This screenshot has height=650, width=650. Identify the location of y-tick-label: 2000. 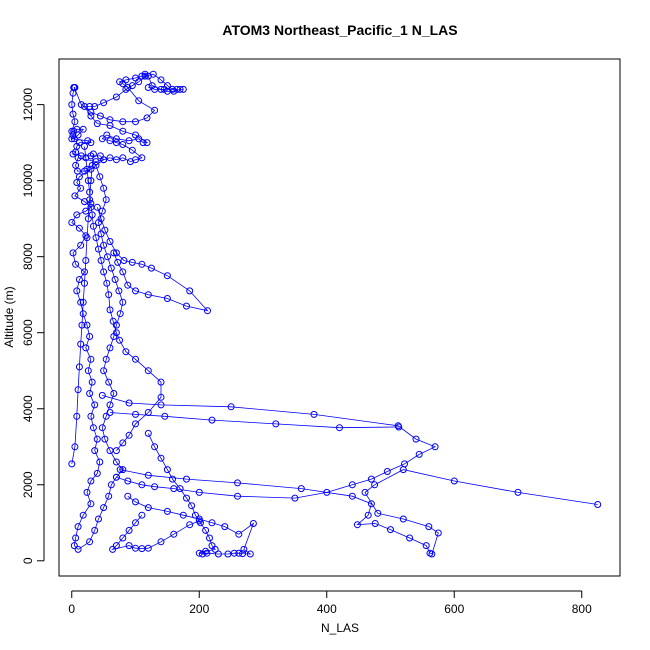
(28, 484).